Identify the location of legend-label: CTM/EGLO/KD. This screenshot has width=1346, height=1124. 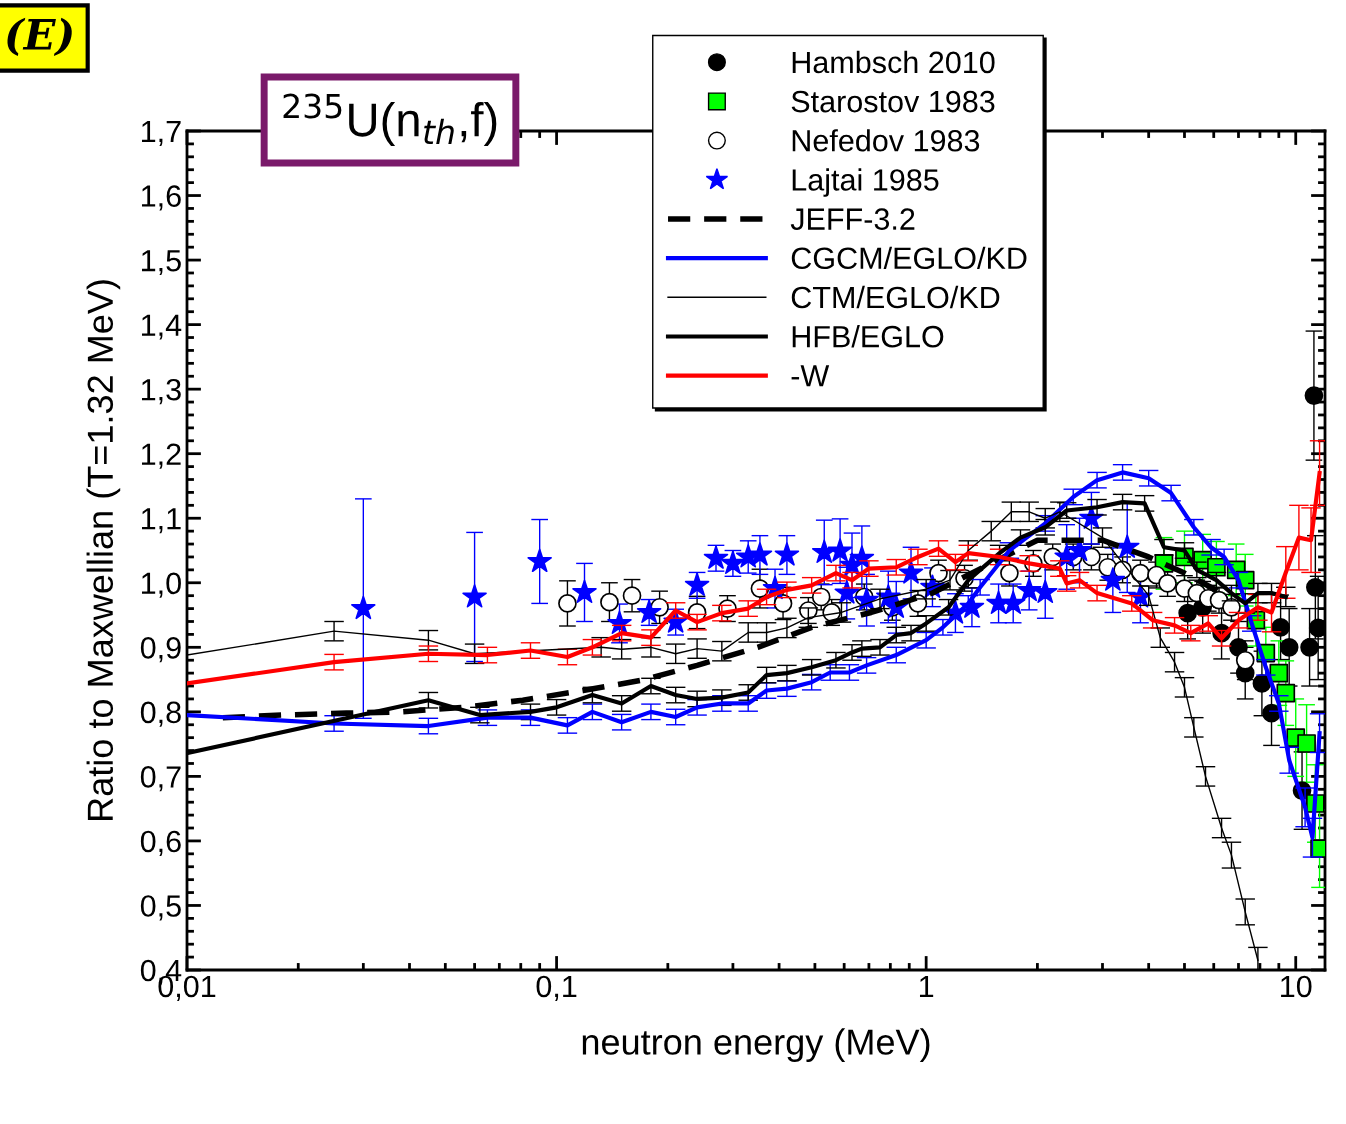
(895, 297).